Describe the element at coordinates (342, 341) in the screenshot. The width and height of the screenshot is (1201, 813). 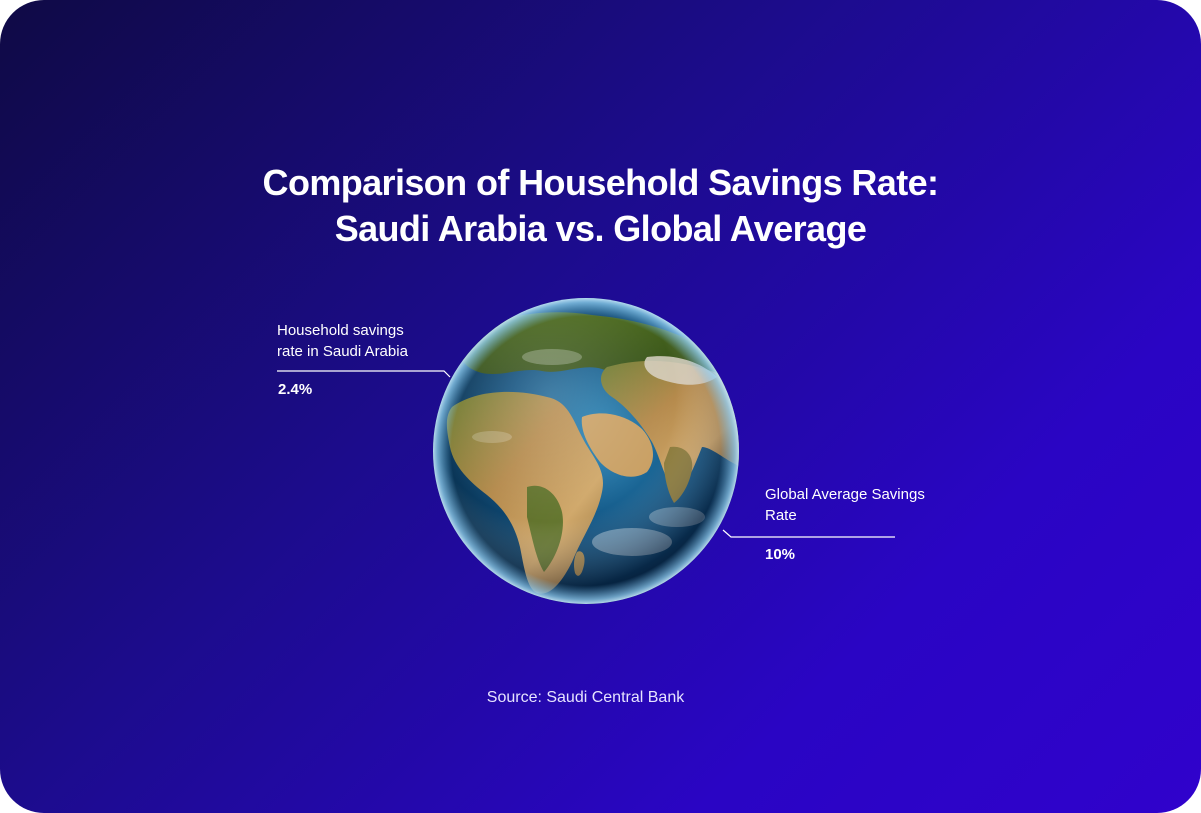
I see `saudi-savings-label: Household savings rate in Saudi Arabia` at that location.